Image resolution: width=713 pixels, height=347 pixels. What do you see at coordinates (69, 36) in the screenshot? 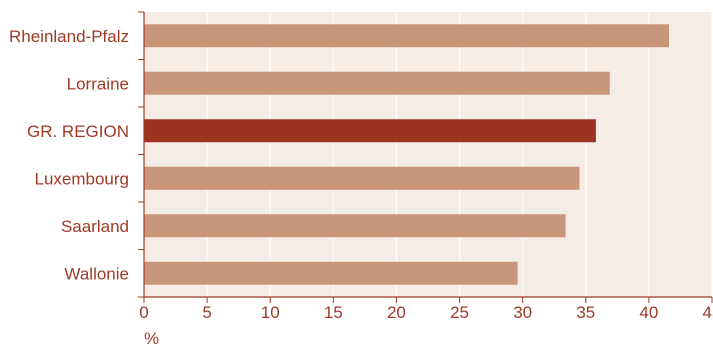
I see `category-label: Rheinland-Pfalz` at bounding box center [69, 36].